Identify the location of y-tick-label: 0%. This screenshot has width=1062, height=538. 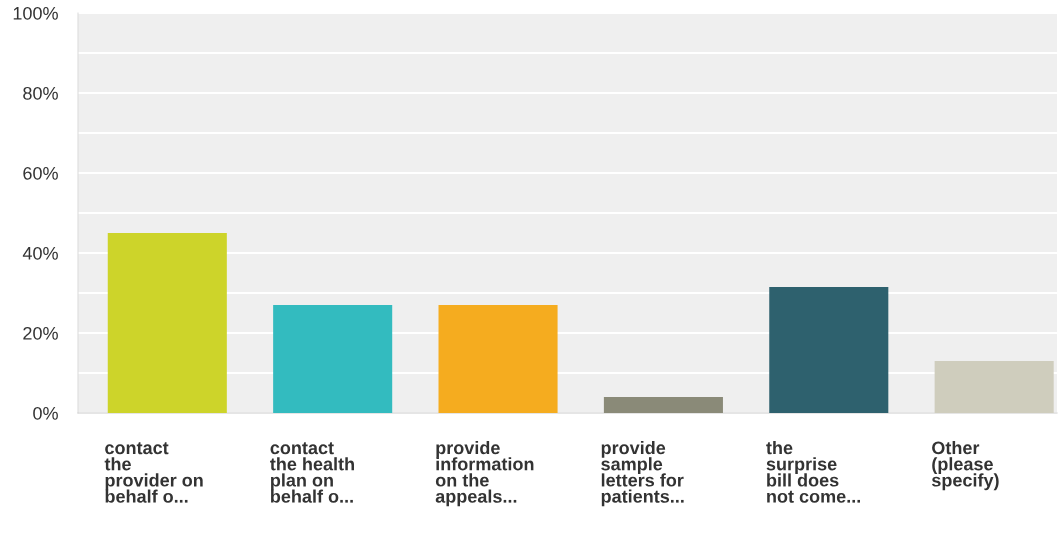
(45, 413).